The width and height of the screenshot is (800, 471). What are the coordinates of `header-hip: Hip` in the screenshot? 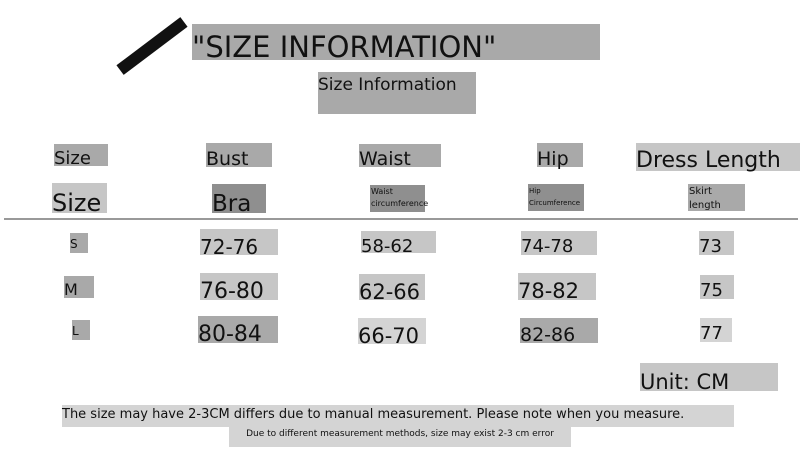 It's located at (560, 156).